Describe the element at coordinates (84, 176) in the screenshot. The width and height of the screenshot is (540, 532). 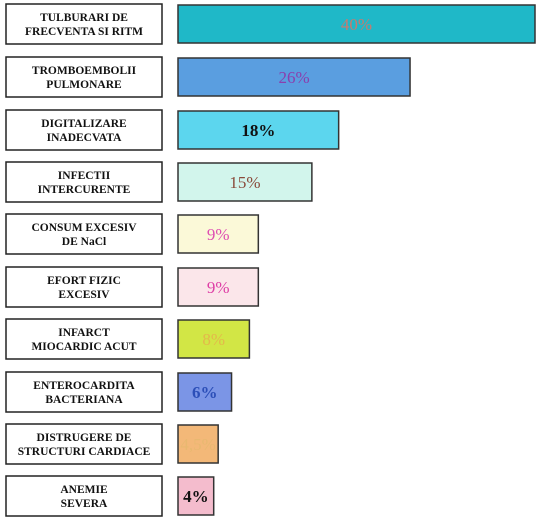
I see `category-label: INFECTII` at that location.